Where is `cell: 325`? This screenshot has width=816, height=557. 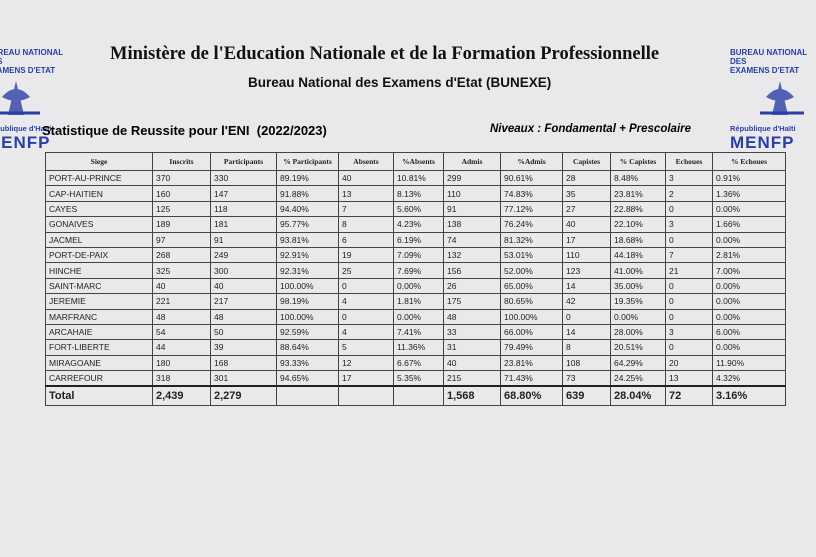 cell: 325 is located at coordinates (181, 270).